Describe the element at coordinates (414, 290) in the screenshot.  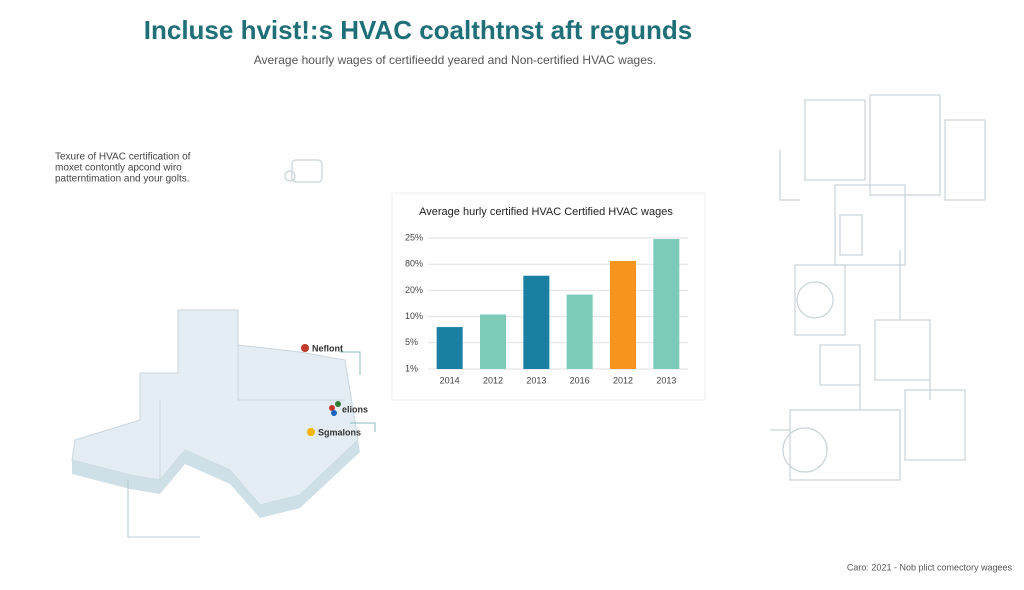
I see `y-tick-label: 20%` at that location.